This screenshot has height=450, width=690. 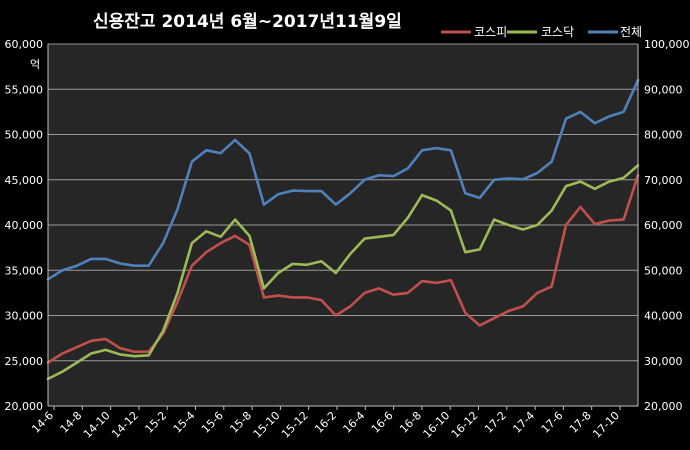 I want to click on legend: 코스피 코스닥 전체, so click(x=541, y=32).